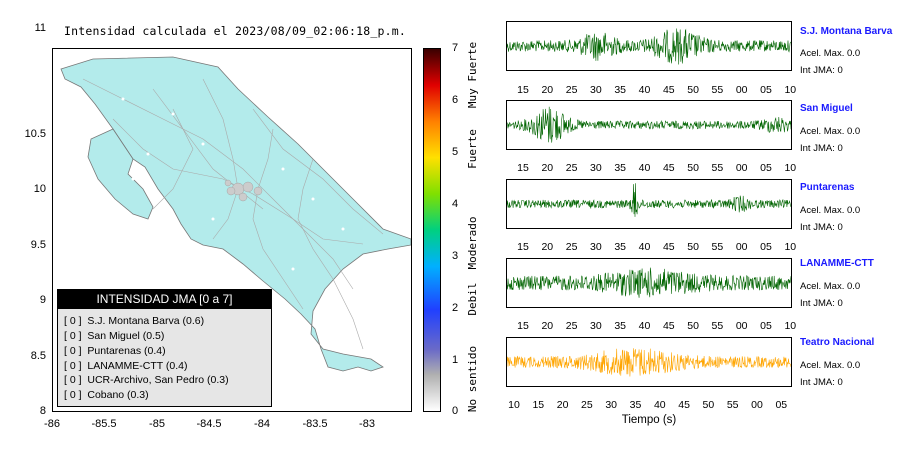 The height and width of the screenshot is (460, 910). I want to click on x-tick-label: -85.5, so click(104, 424).